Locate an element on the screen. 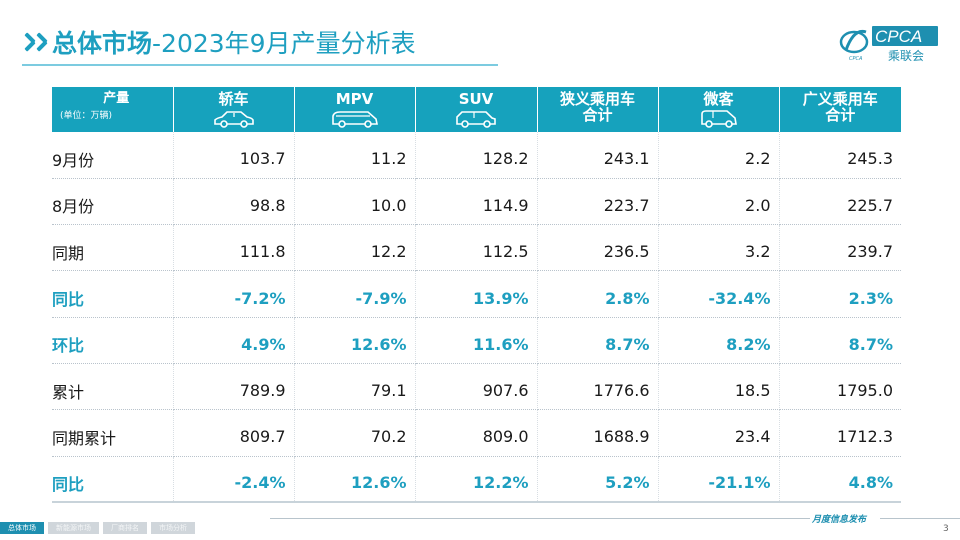 Image resolution: width=960 pixels, height=540 pixels. table-cell: 114.9 is located at coordinates (476, 202).